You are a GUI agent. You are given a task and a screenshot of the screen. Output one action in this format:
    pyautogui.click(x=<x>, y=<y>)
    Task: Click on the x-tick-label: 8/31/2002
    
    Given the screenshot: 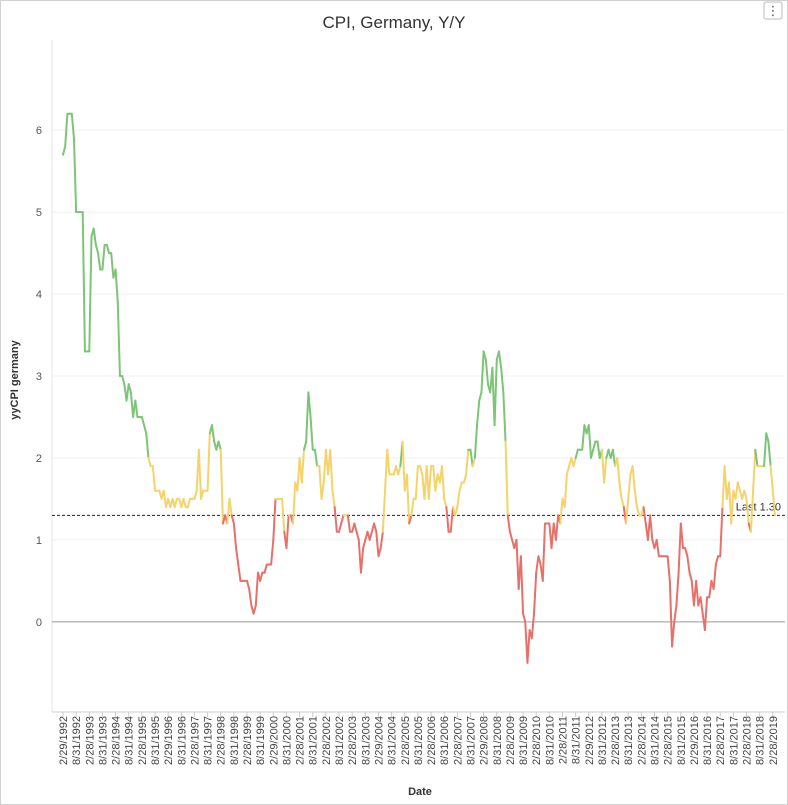 What is the action you would take?
    pyautogui.click(x=340, y=740)
    